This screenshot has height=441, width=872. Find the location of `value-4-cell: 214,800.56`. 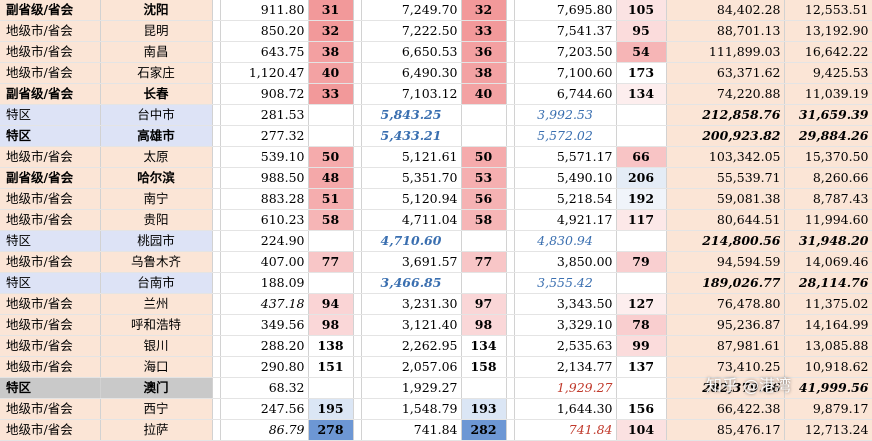

value-4-cell: 214,800.56 is located at coordinates (725, 241).